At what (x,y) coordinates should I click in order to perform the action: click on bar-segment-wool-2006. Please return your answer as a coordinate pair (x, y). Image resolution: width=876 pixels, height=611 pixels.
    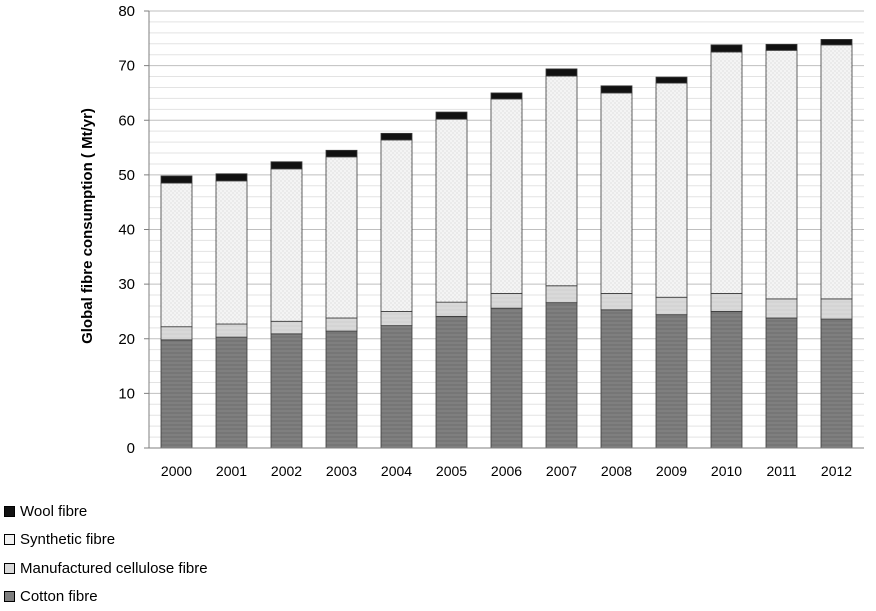
    Looking at the image, I should click on (506, 96).